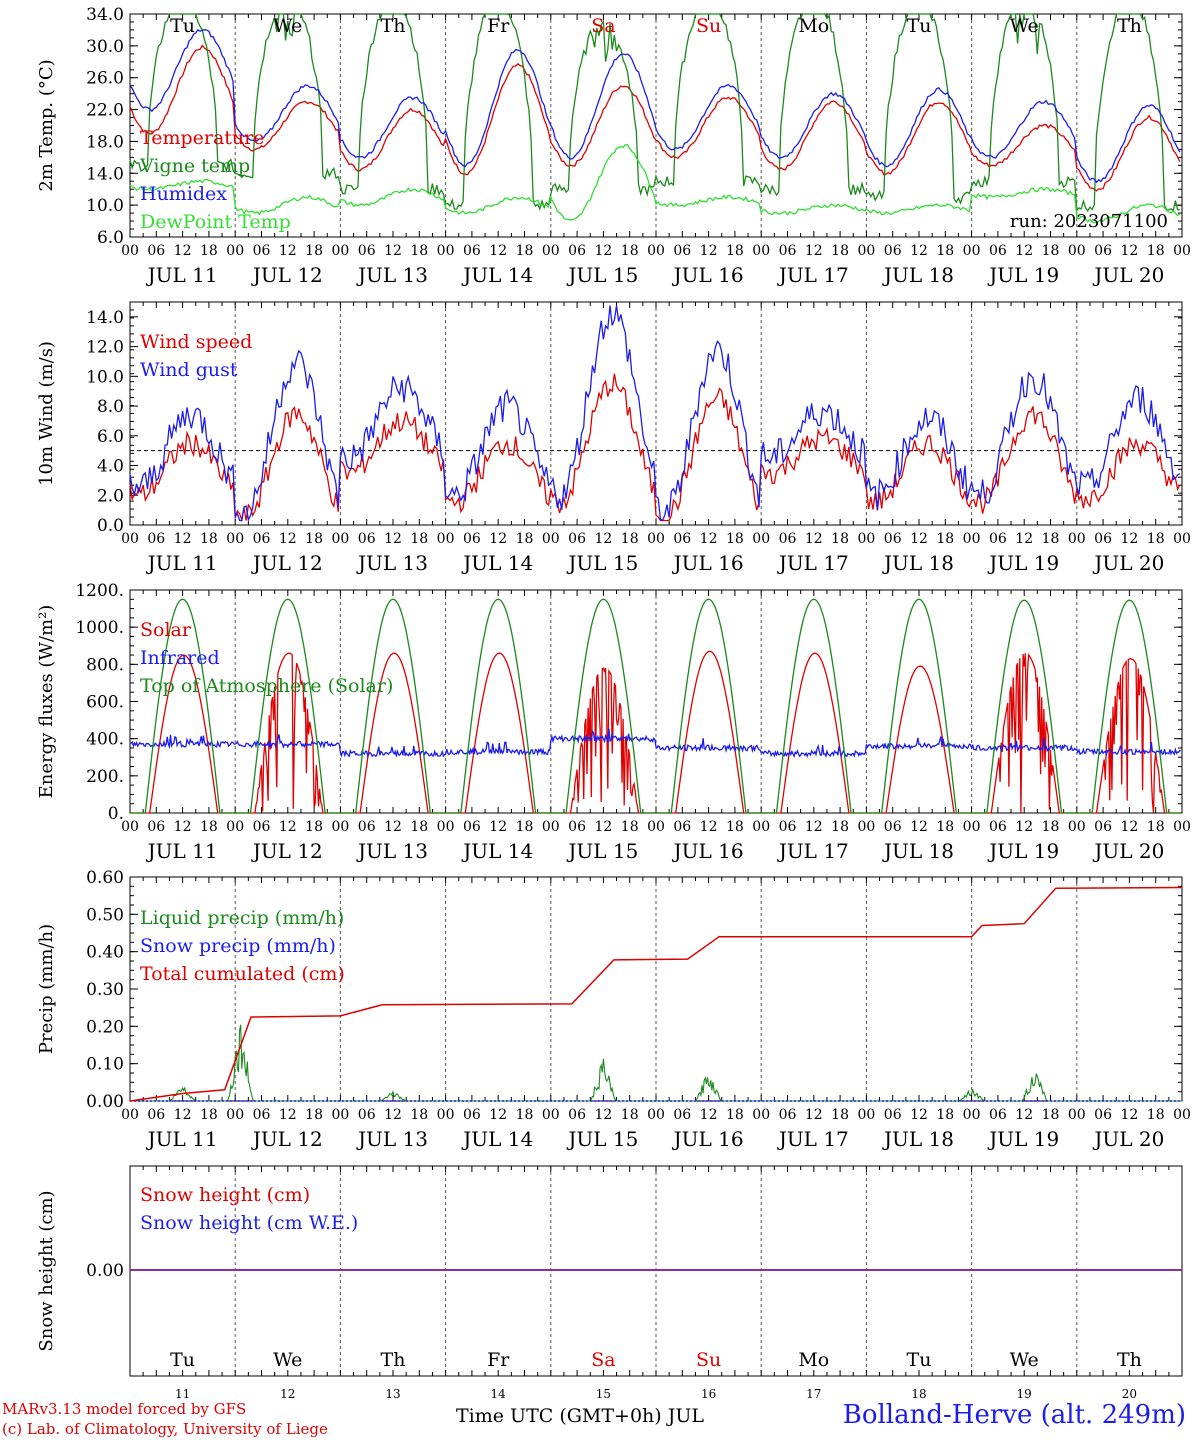  Describe the element at coordinates (1024, 26) in the screenshot. I see `day-name: We` at that location.